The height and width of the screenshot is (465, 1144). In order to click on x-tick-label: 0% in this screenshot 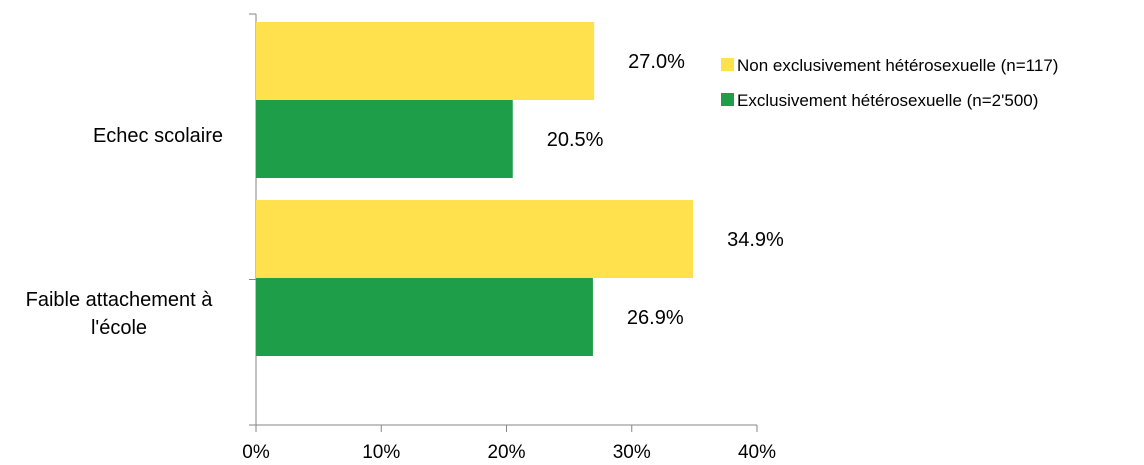, I will do `click(256, 452)`.